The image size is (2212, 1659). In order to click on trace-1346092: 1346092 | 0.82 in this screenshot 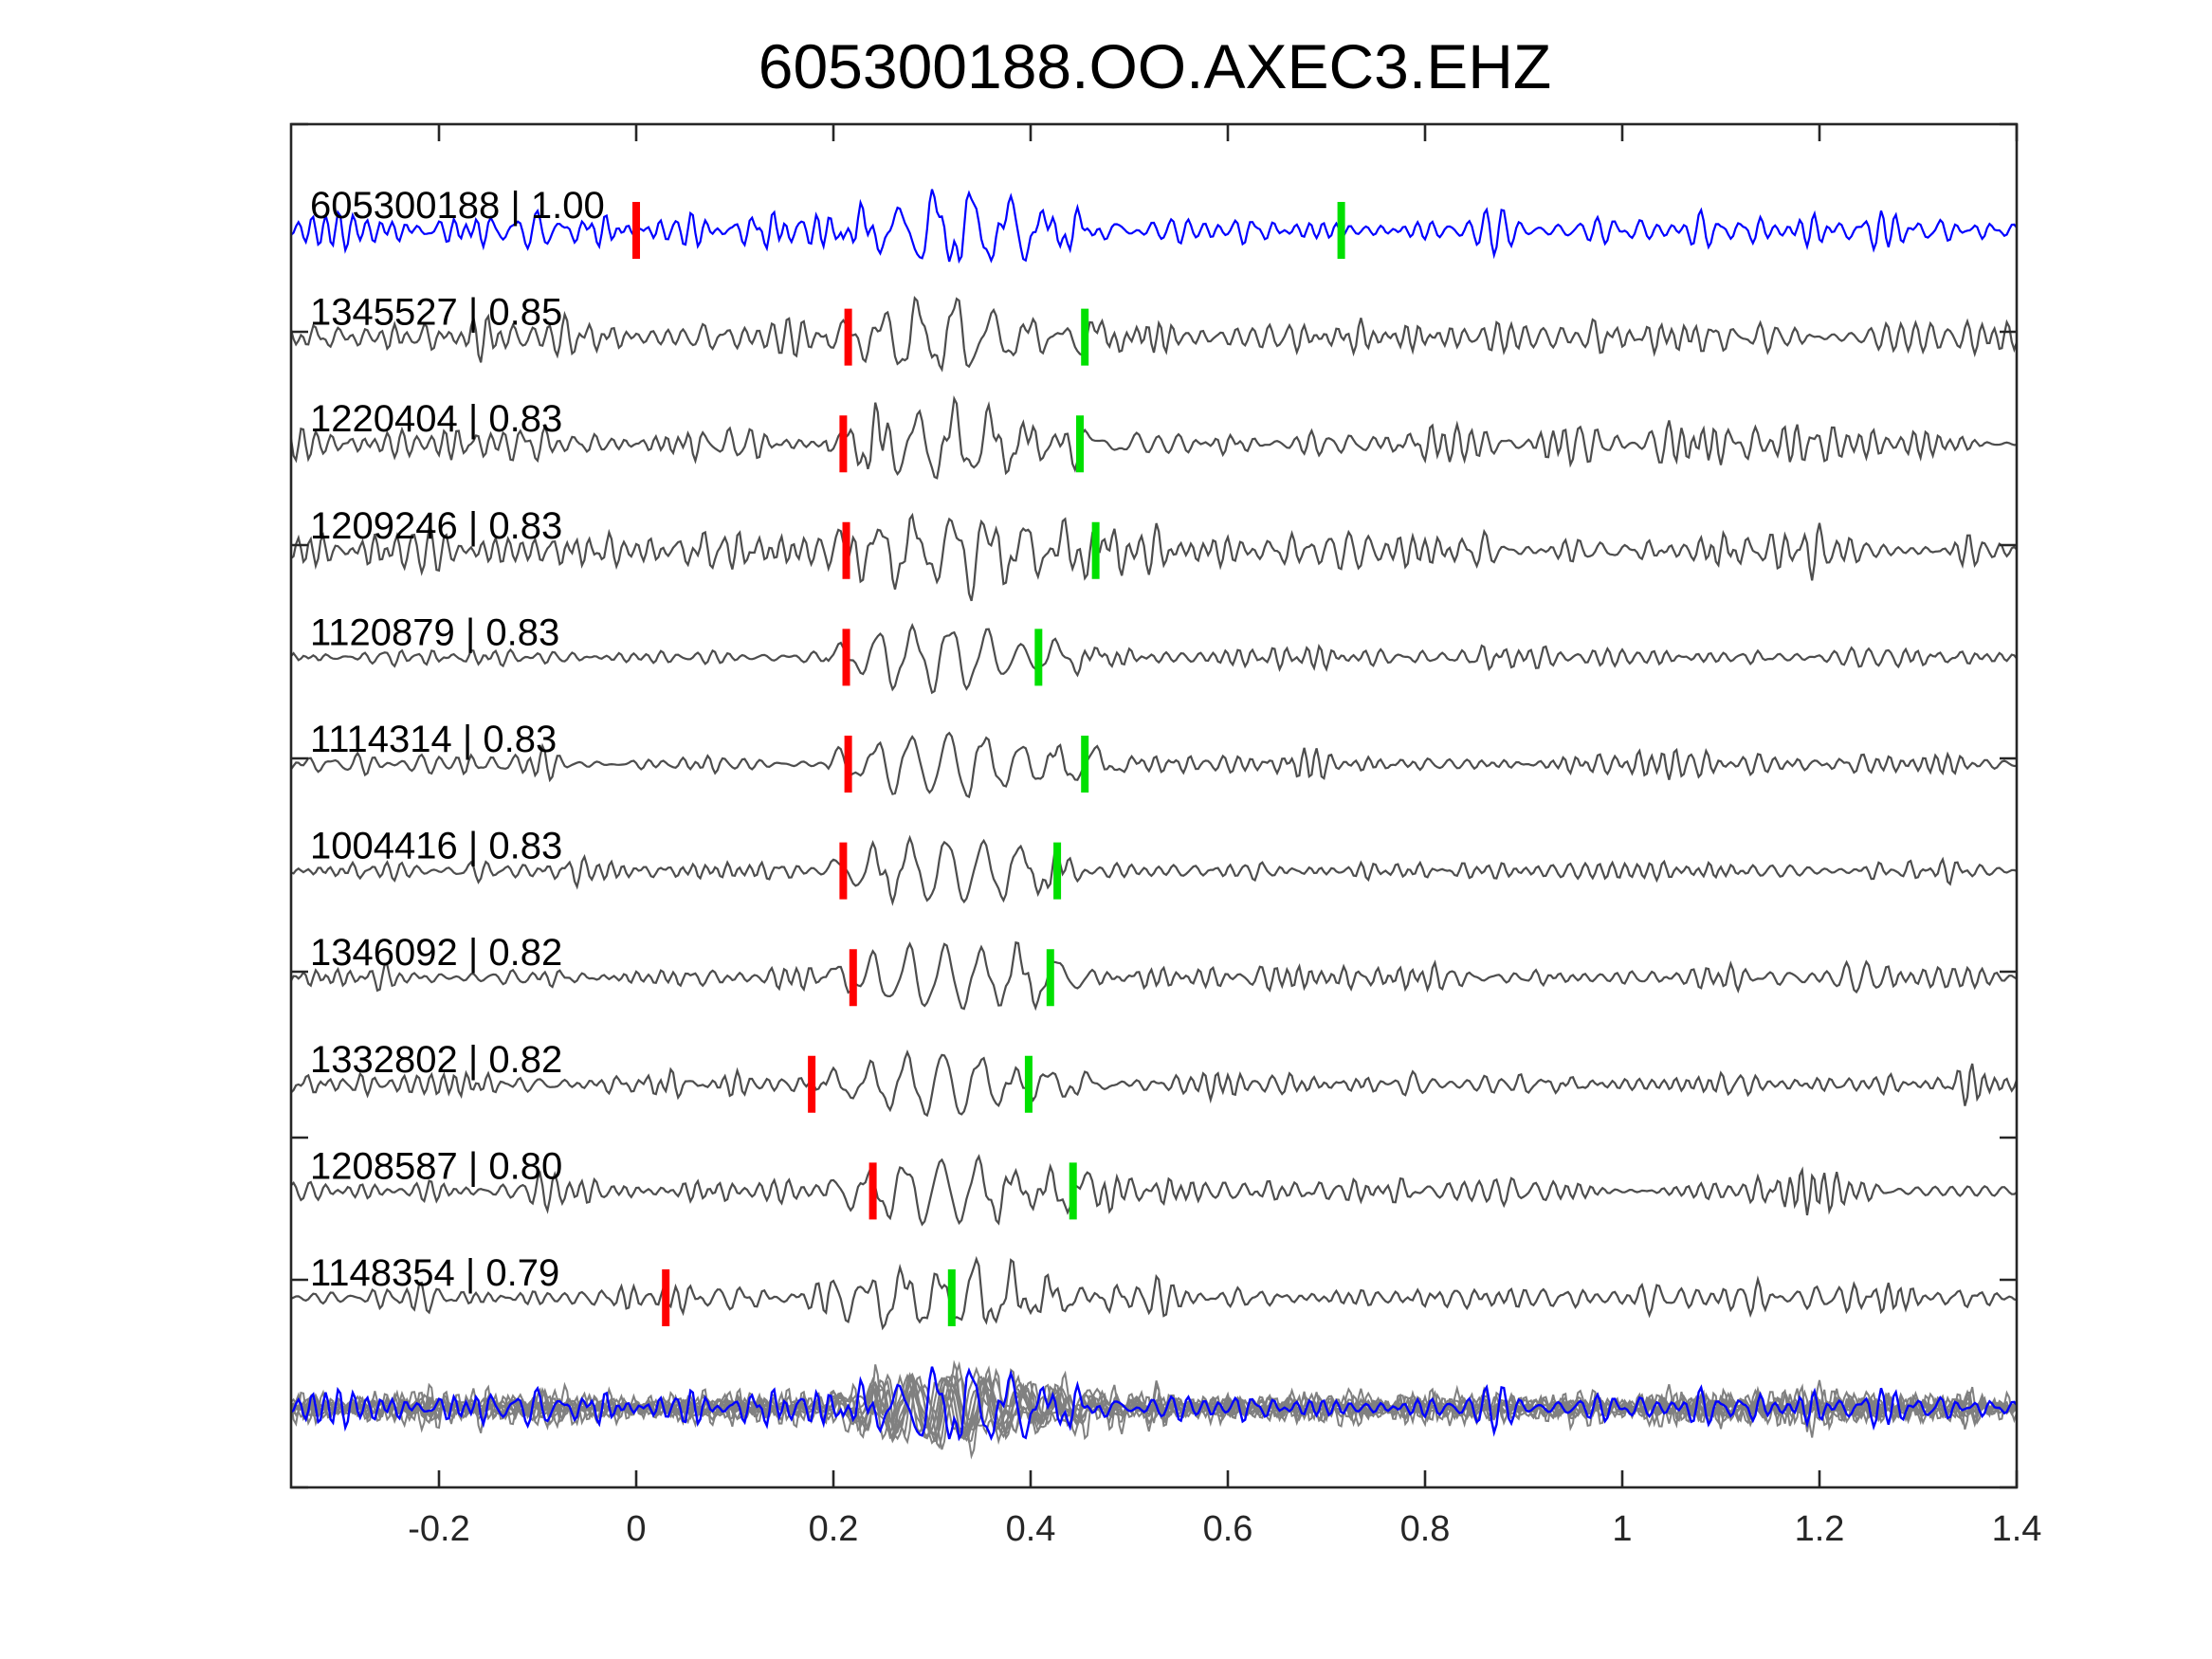, I will do `click(1154, 972)`.